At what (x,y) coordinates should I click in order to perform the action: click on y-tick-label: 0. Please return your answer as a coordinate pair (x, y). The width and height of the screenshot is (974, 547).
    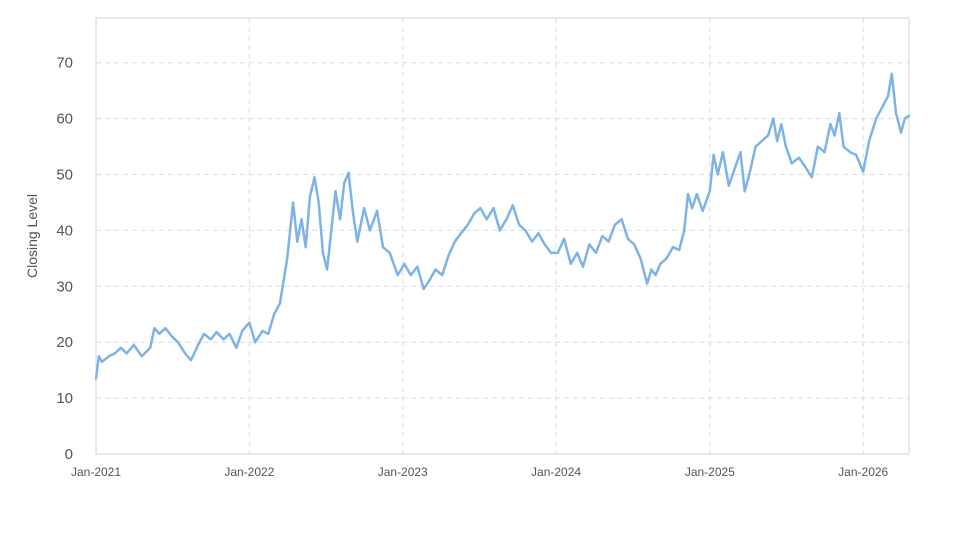
    Looking at the image, I should click on (69, 454).